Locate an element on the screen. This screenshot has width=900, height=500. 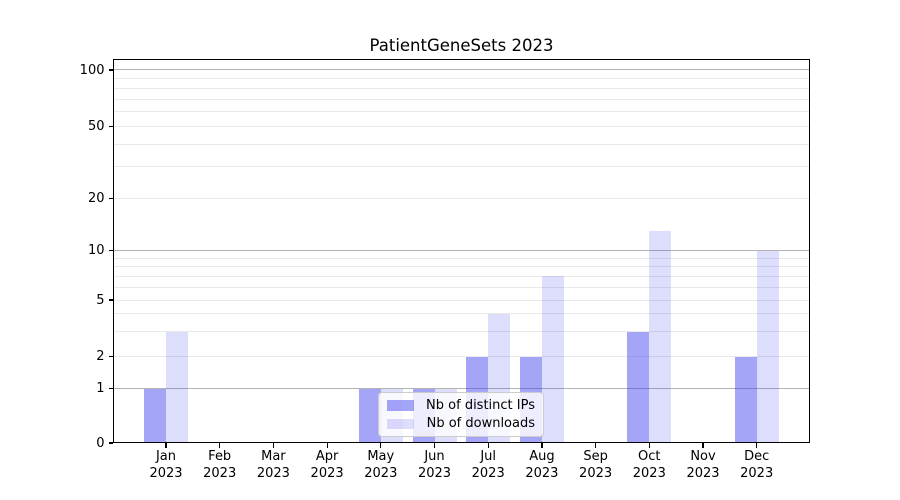
x-tick-label-month: Dec is located at coordinates (757, 456).